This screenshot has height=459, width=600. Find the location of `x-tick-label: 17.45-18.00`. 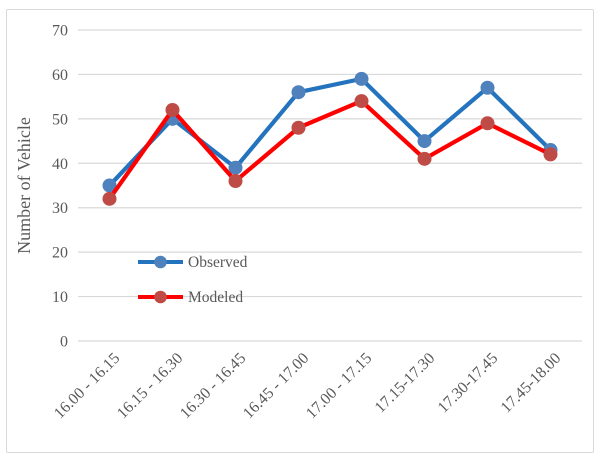

x-tick-label: 17.45-18.00 is located at coordinates (531, 383).